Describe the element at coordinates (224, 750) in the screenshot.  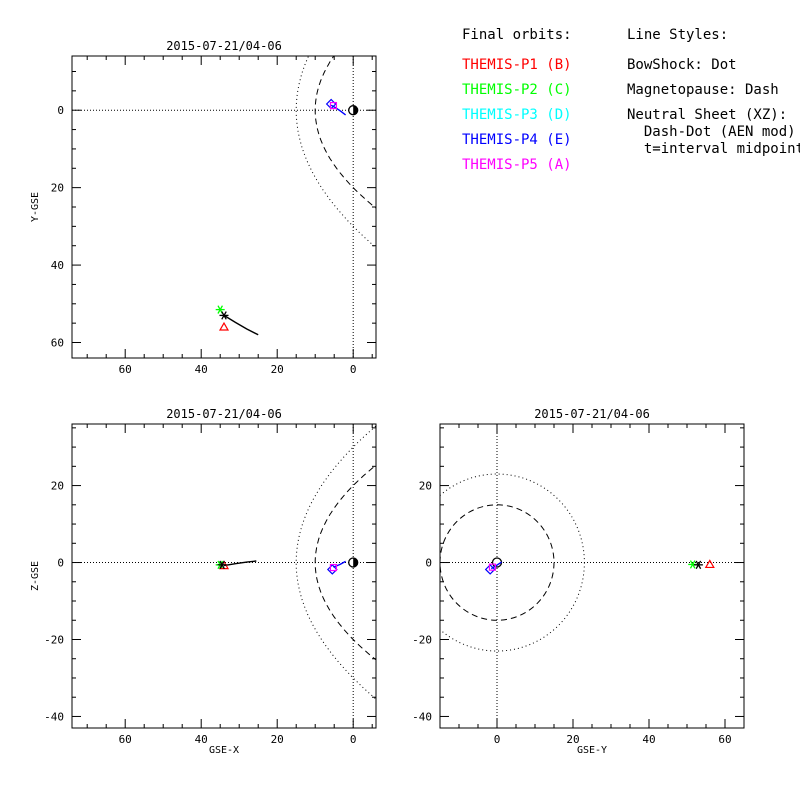
I see `x-axis-label: GSE-X` at that location.